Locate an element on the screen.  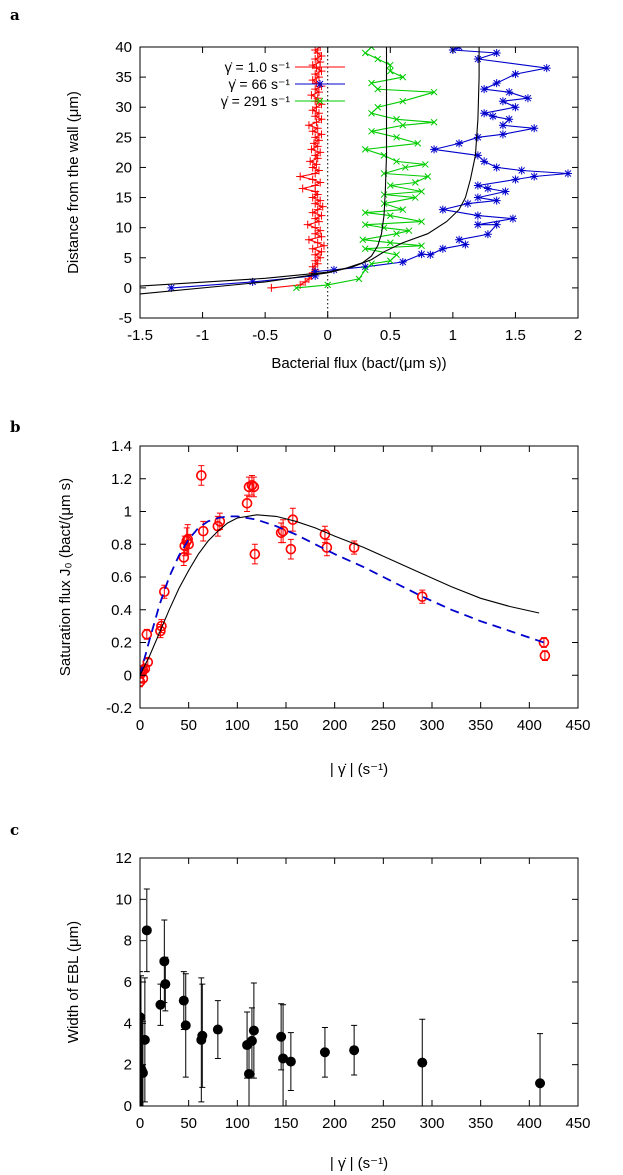
x-tick-label: 1 is located at coordinates (453, 335).